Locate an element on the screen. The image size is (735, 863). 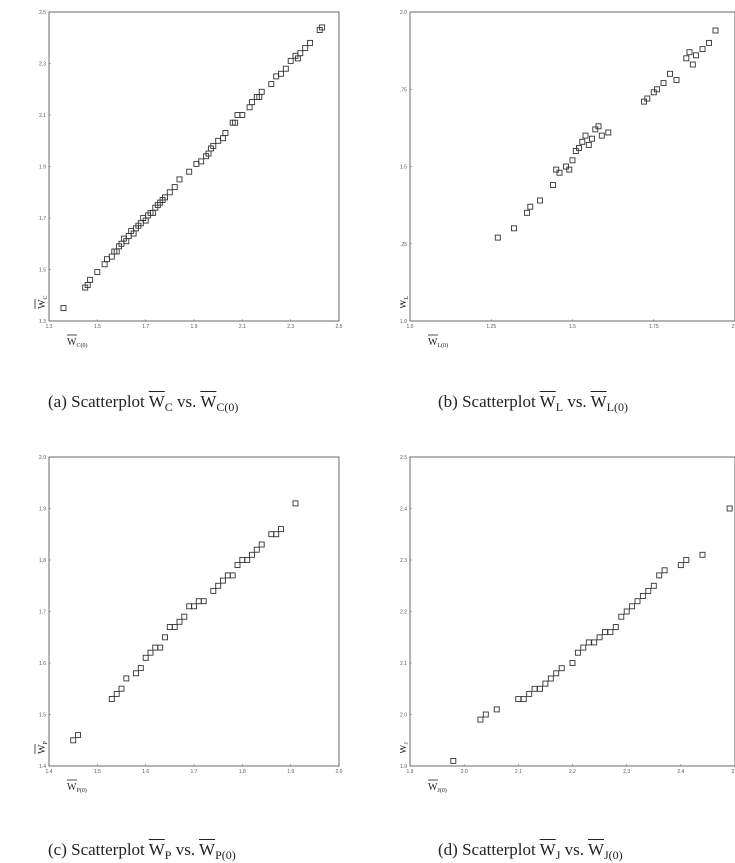
caption-a: (a) Scatterplot WC vs. WC(0) is located at coordinates (143, 403).